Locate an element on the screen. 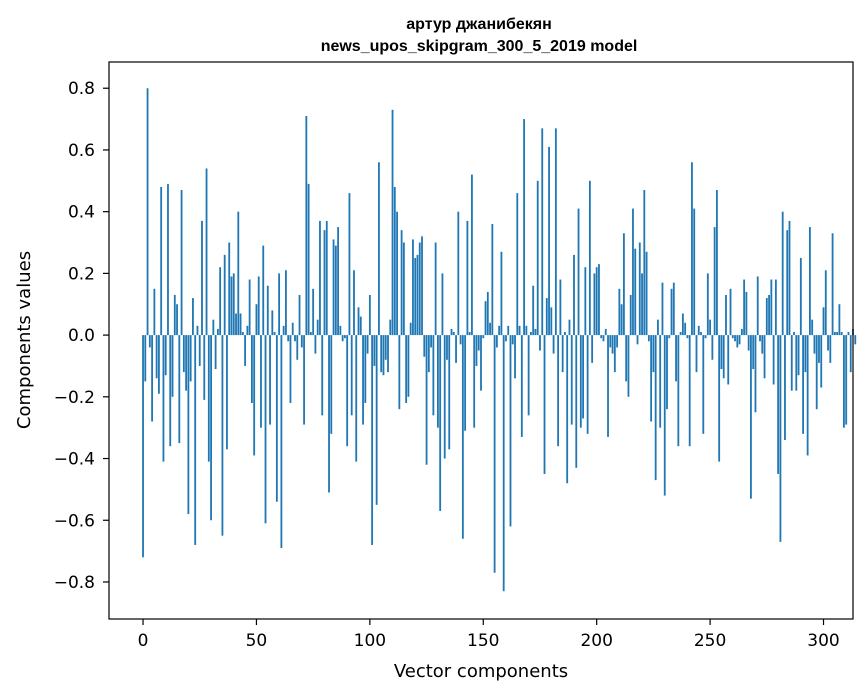 The image size is (867, 696). y-tick-label: 0.0 is located at coordinates (81, 336).